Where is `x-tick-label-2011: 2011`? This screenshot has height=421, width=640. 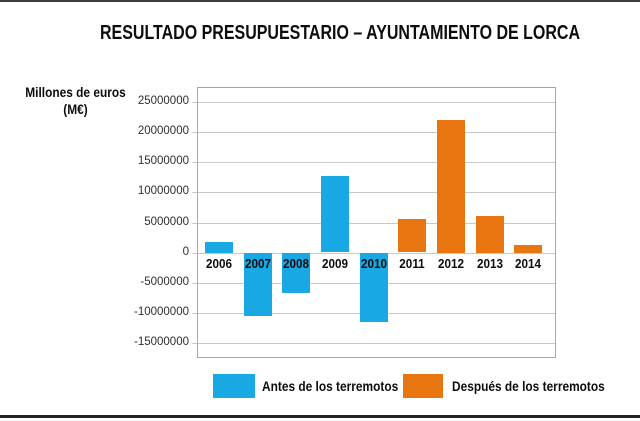
x-tick-label-2011: 2011 is located at coordinates (412, 263).